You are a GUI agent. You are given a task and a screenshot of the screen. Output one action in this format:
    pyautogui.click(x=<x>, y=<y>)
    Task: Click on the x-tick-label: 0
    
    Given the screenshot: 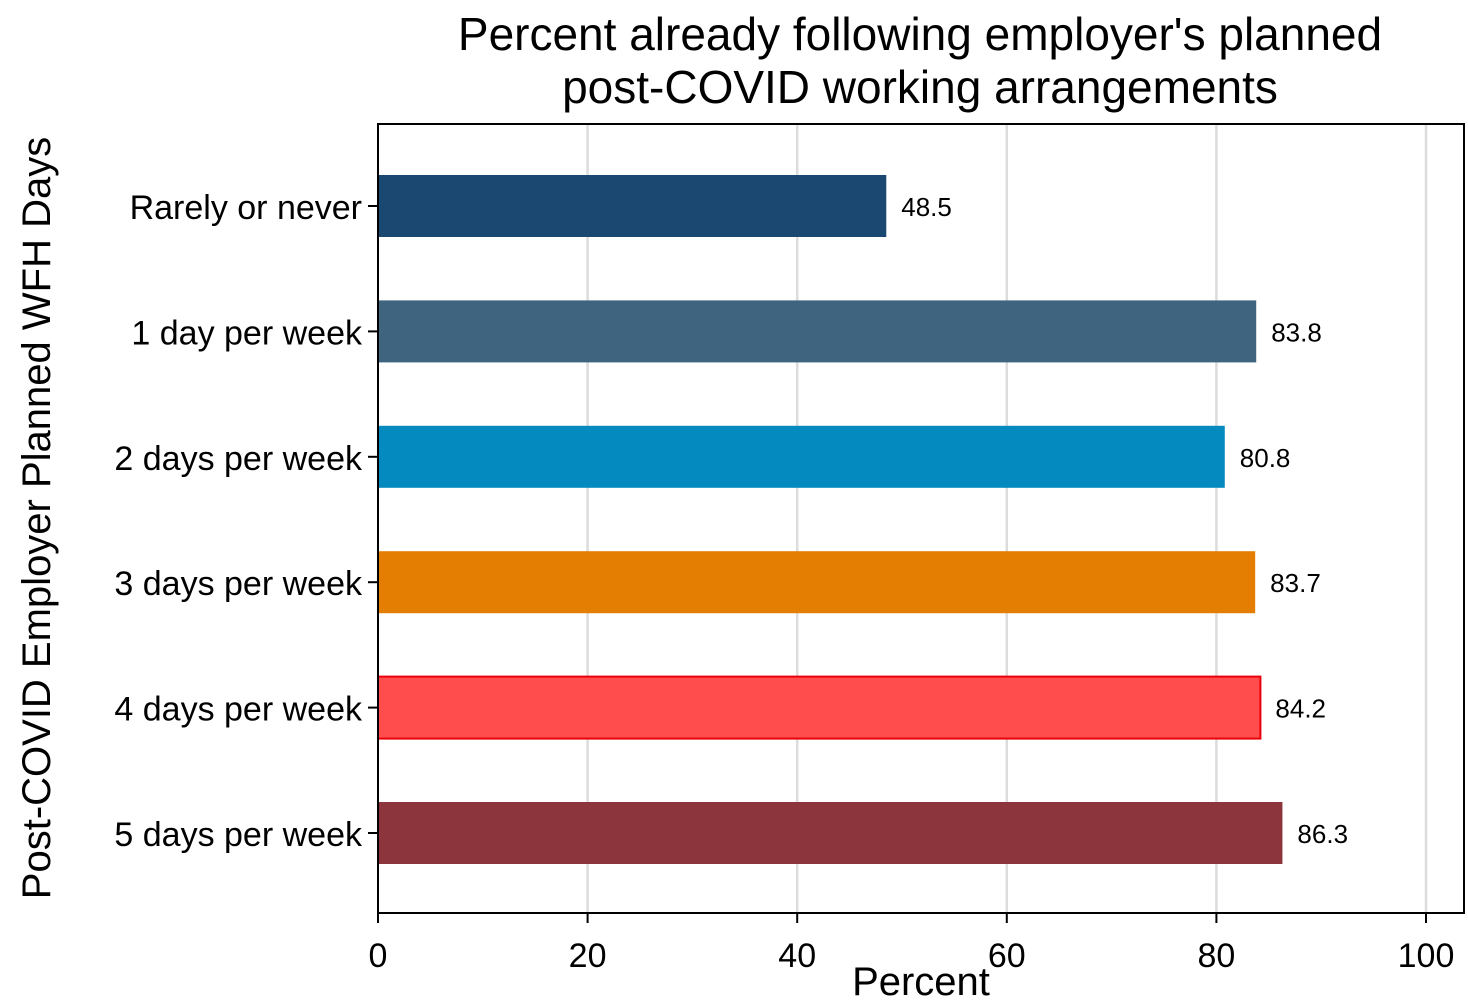 What is the action you would take?
    pyautogui.click(x=378, y=956)
    